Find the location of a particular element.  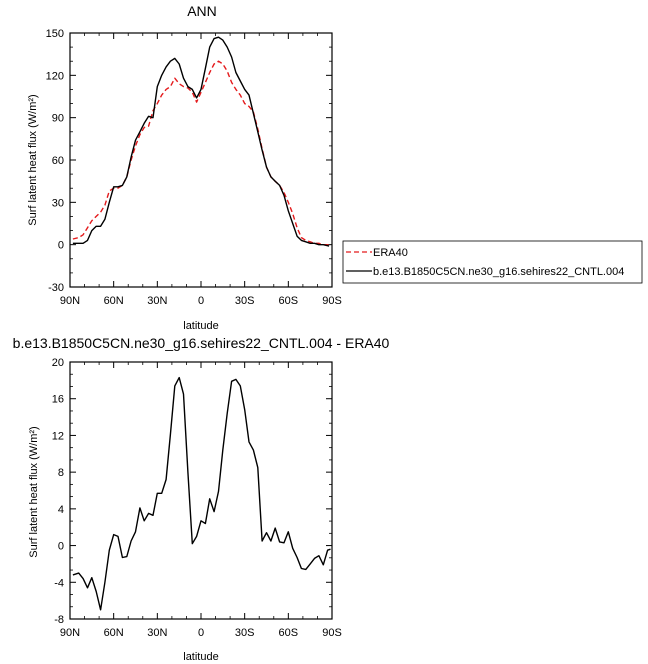

y-tick-label: 4 is located at coordinates (61, 510).